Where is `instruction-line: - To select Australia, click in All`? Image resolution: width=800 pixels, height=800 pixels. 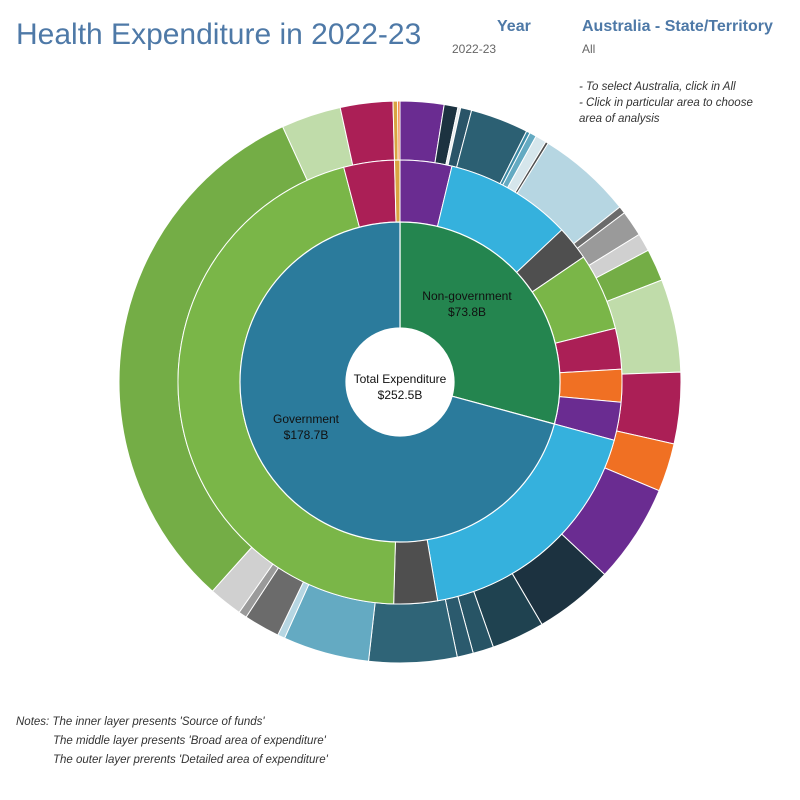
instruction-line: - To select Australia, click in All is located at coordinates (657, 87).